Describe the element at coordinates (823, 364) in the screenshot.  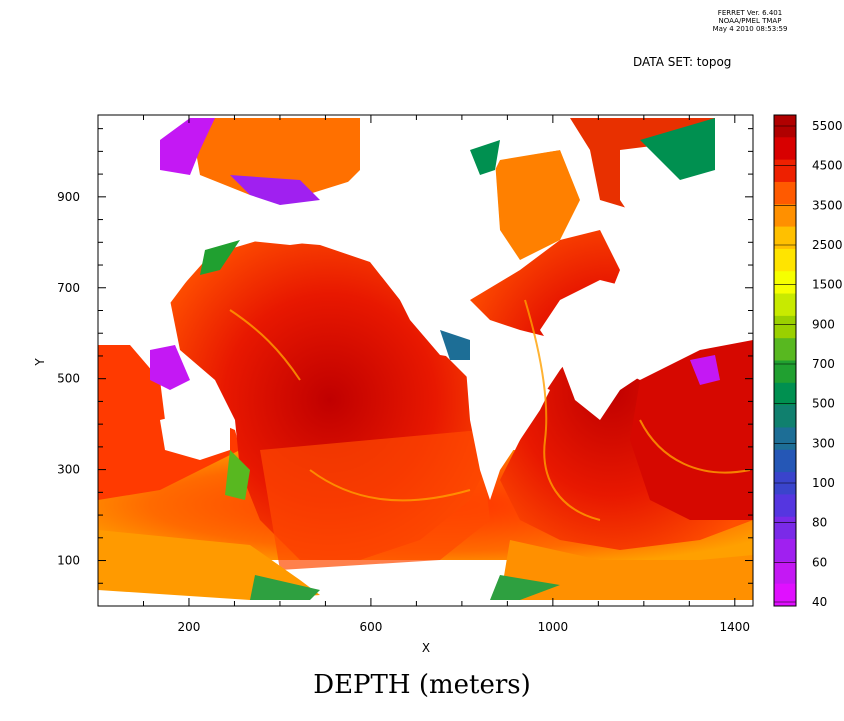
I see `colorbar-label: 700` at that location.